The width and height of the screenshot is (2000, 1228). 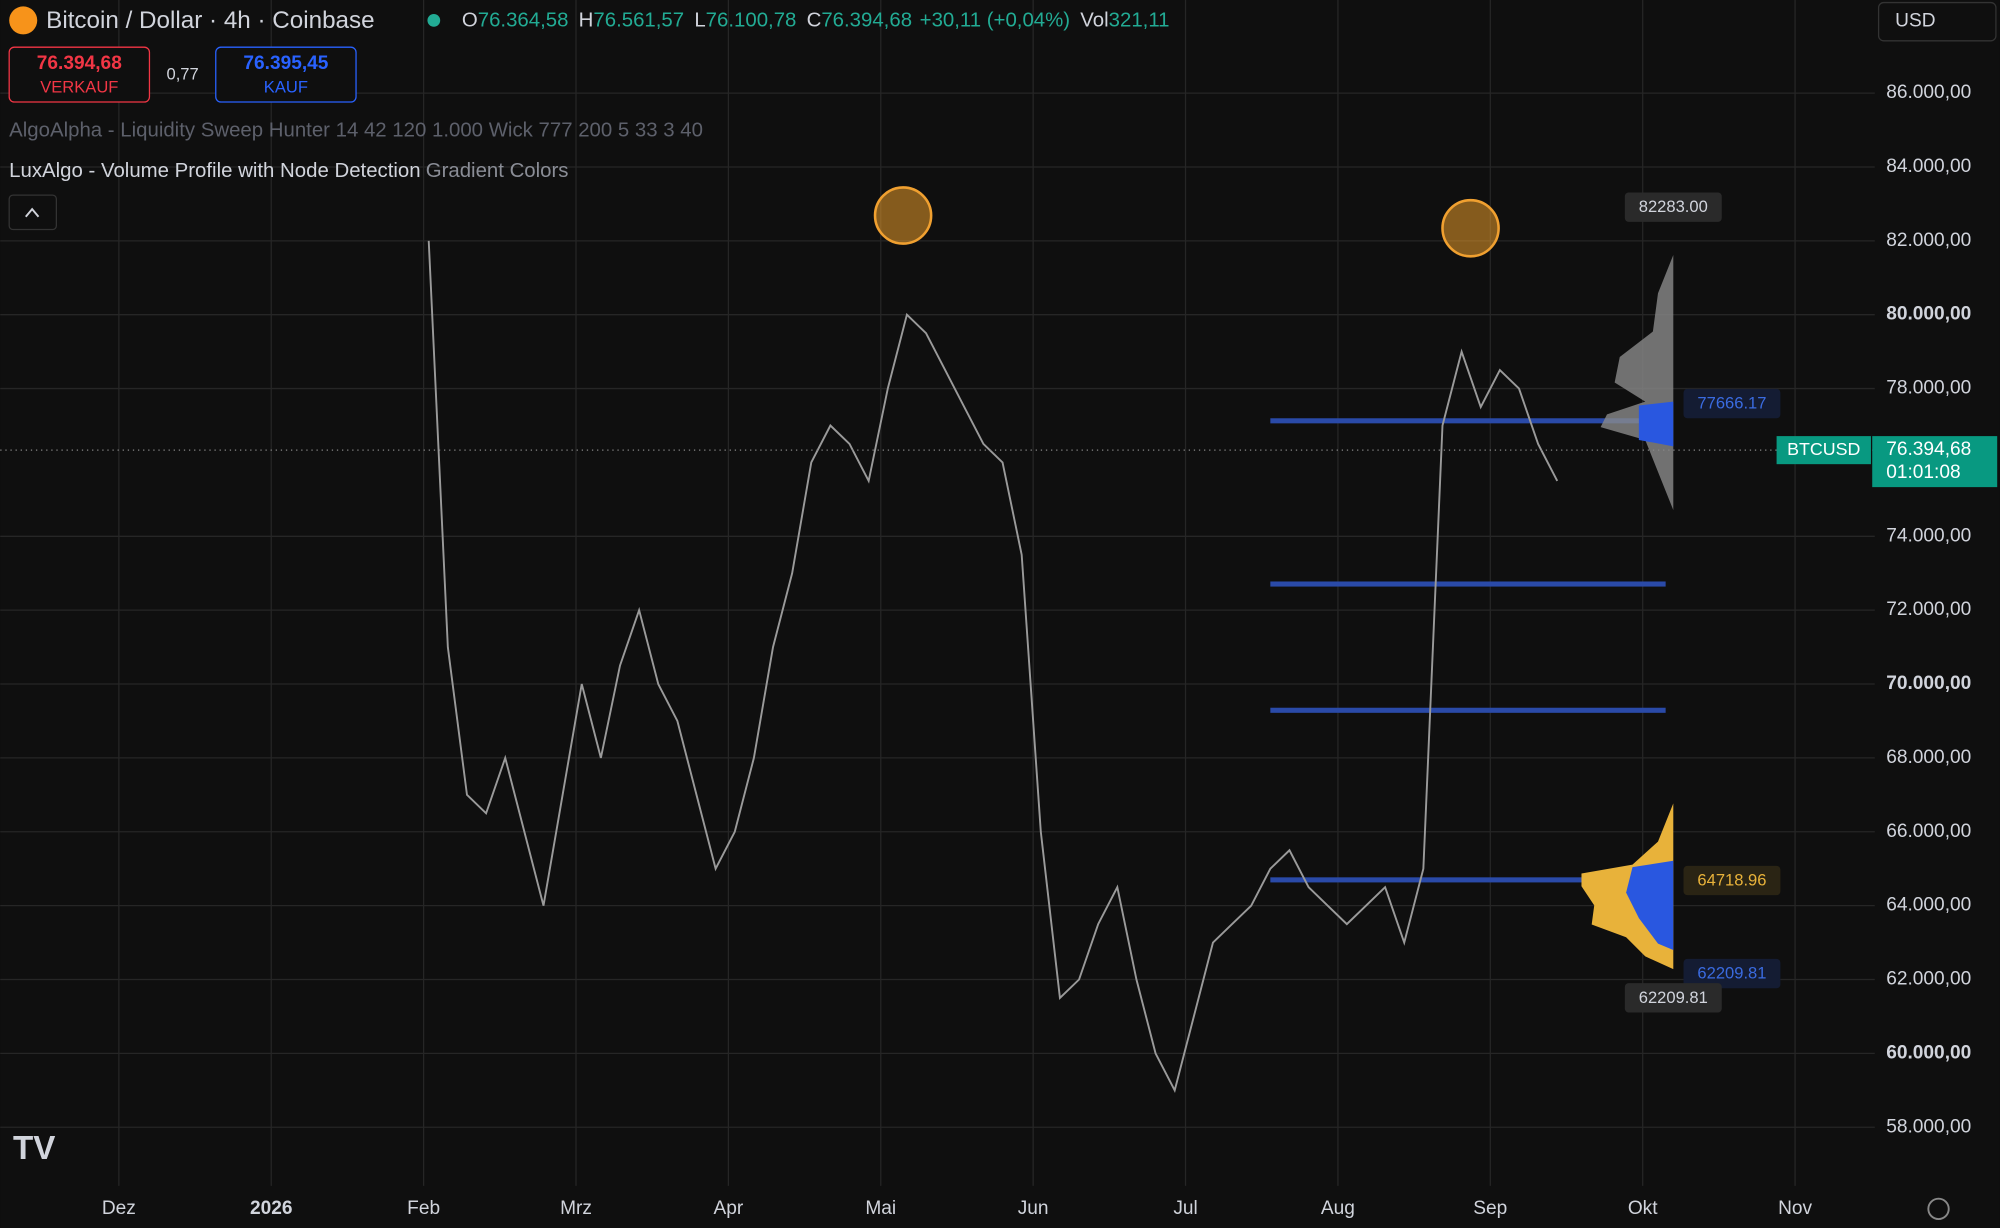 What do you see at coordinates (79, 86) in the screenshot?
I see `sell-label: VERKAUF` at bounding box center [79, 86].